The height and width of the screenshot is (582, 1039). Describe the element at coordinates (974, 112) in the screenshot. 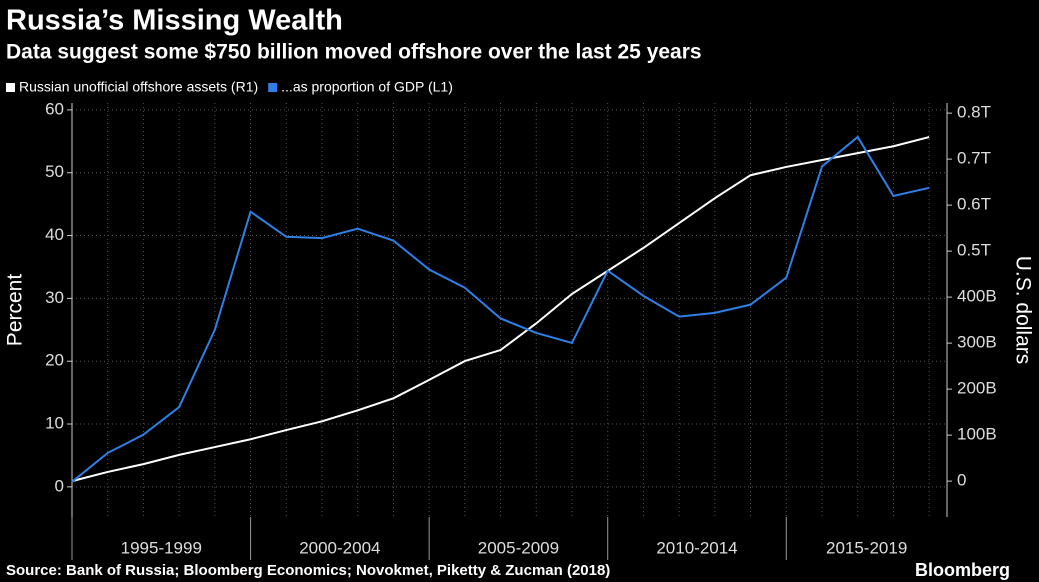

I see `y2-tick-label: 0.8T` at that location.